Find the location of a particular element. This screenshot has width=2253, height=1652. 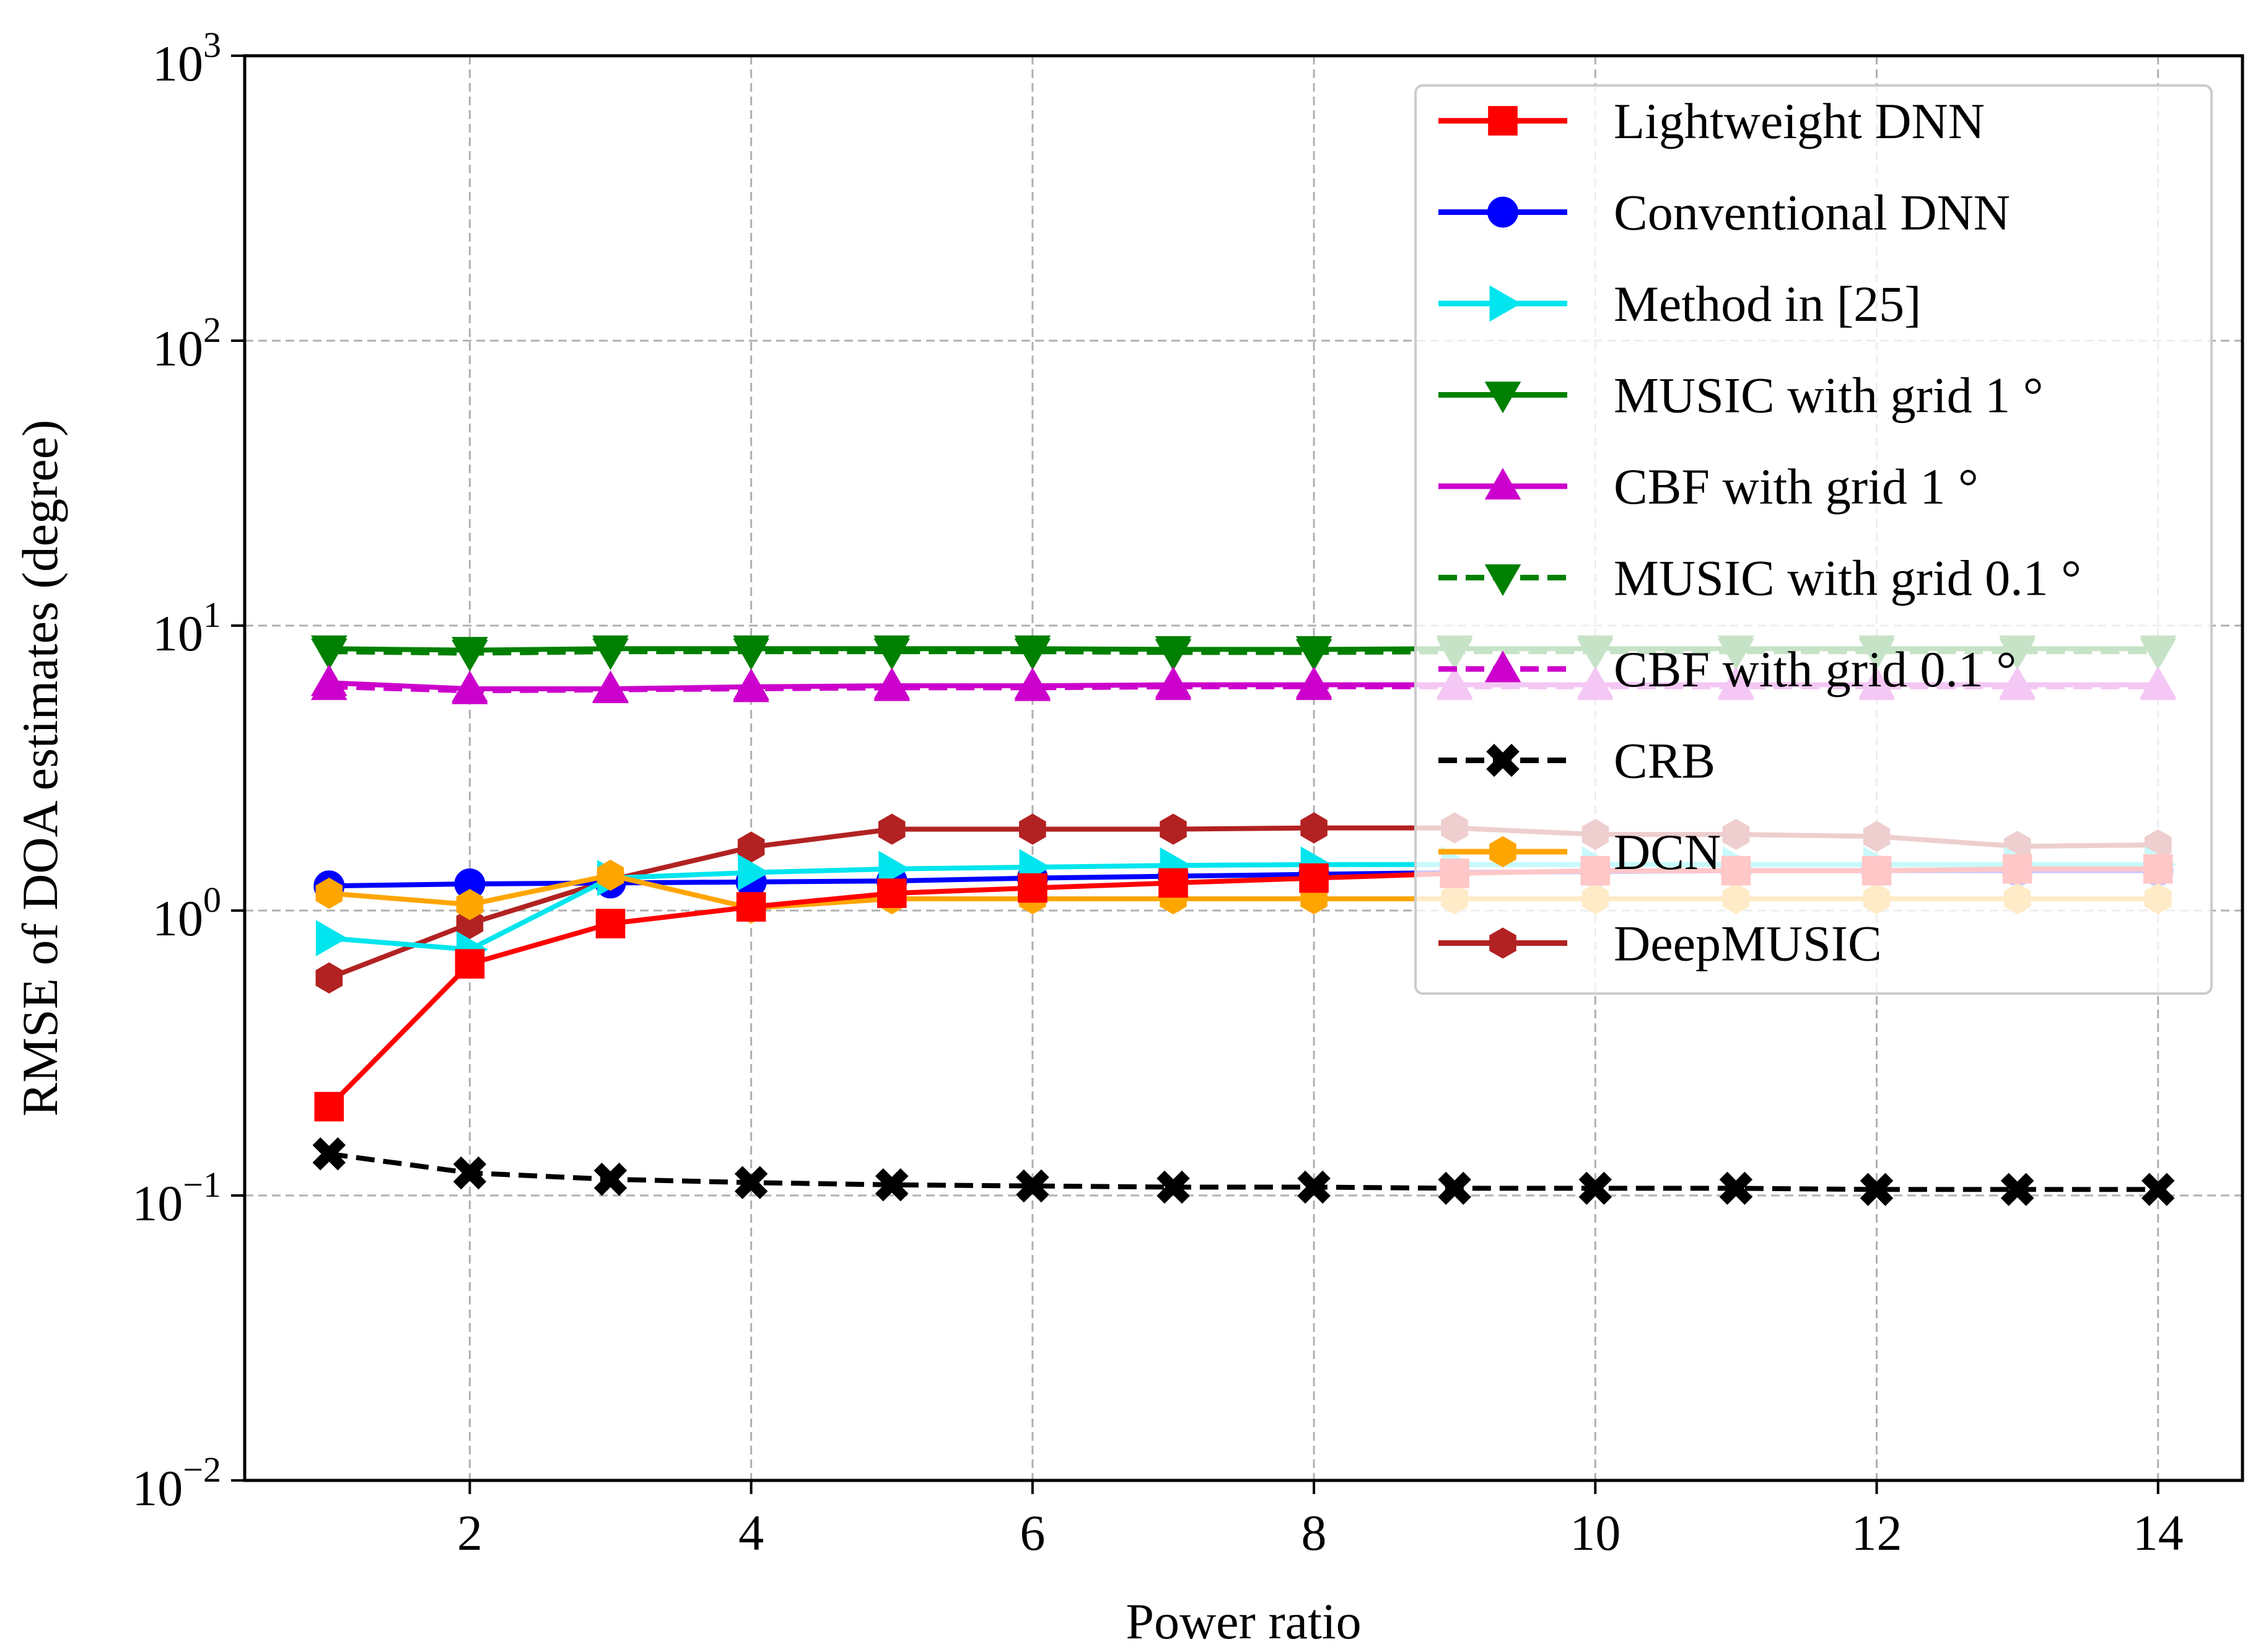

legend-label: DeepMUSIC is located at coordinates (1748, 944).